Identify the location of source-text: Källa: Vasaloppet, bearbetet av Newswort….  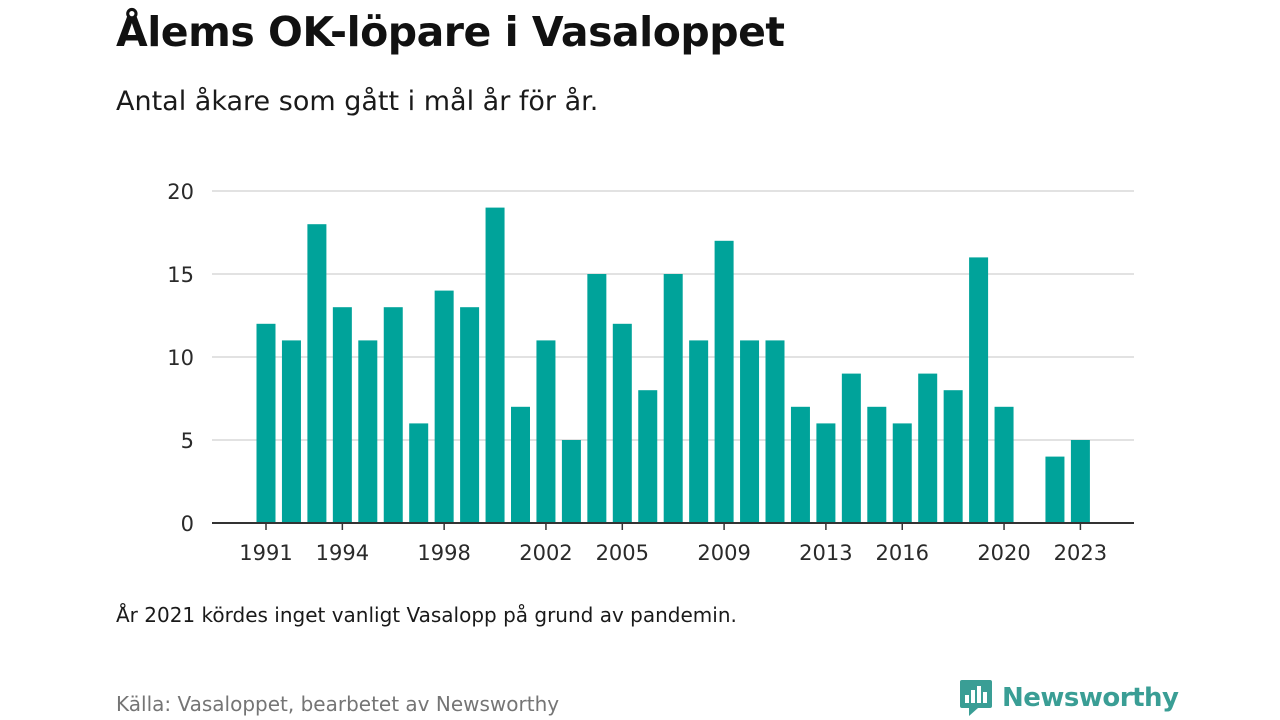
(338, 704).